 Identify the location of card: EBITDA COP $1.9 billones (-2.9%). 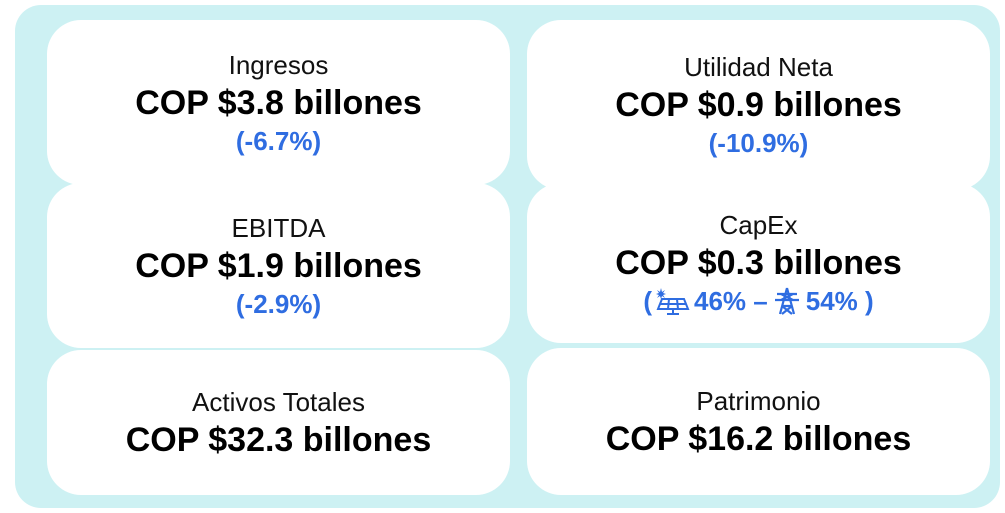
(278, 265).